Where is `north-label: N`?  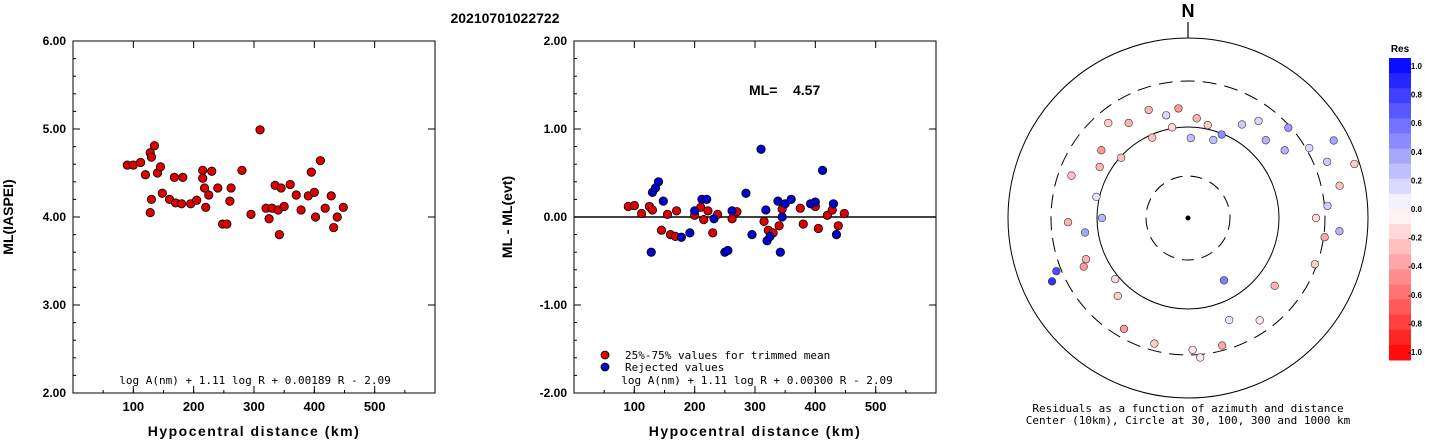
north-label: N is located at coordinates (1188, 11).